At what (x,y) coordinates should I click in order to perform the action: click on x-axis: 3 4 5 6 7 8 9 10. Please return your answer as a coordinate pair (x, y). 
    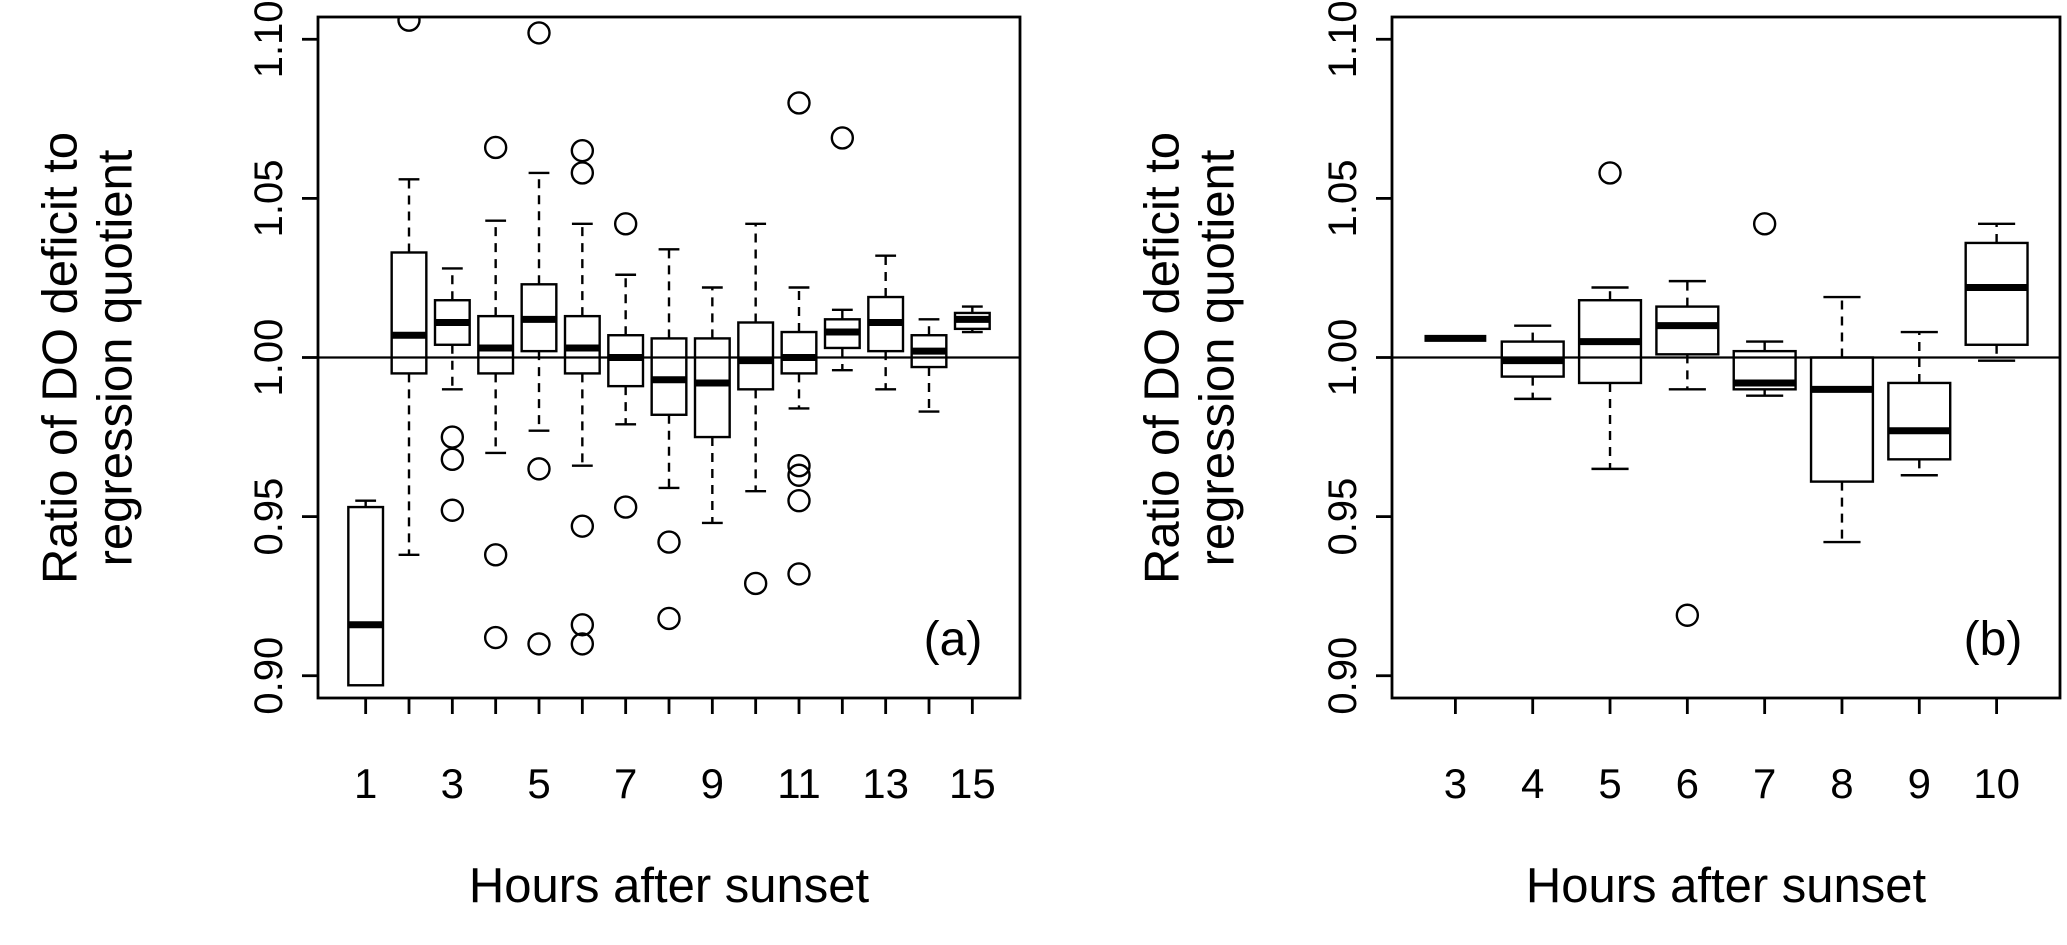
    Looking at the image, I should click on (1732, 752).